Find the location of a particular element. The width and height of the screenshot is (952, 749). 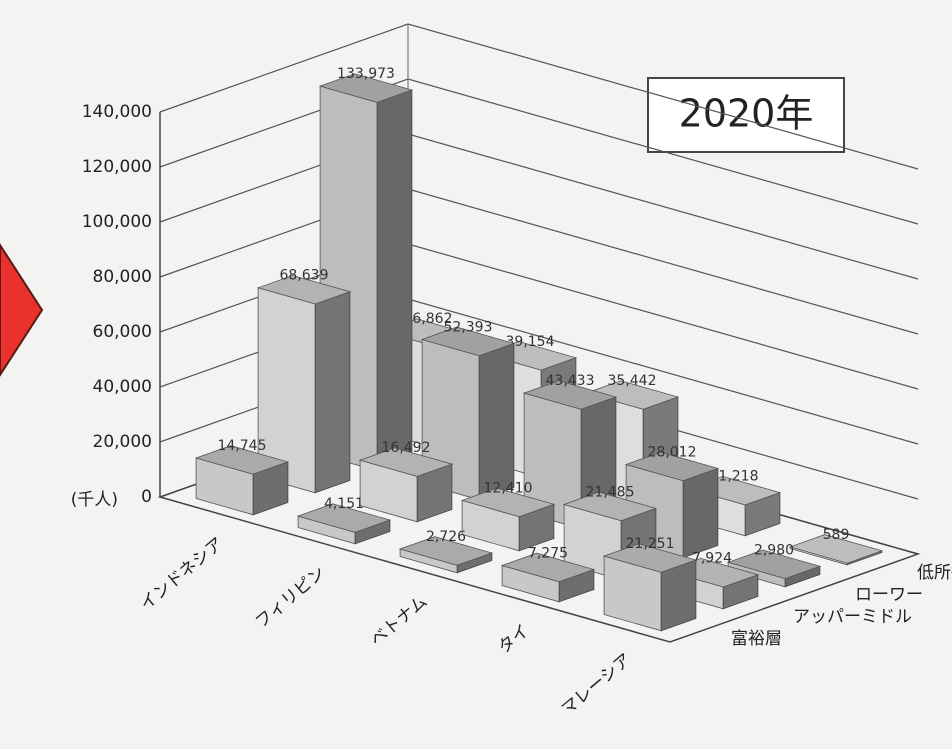

y-unit: (千人) is located at coordinates (94, 500).